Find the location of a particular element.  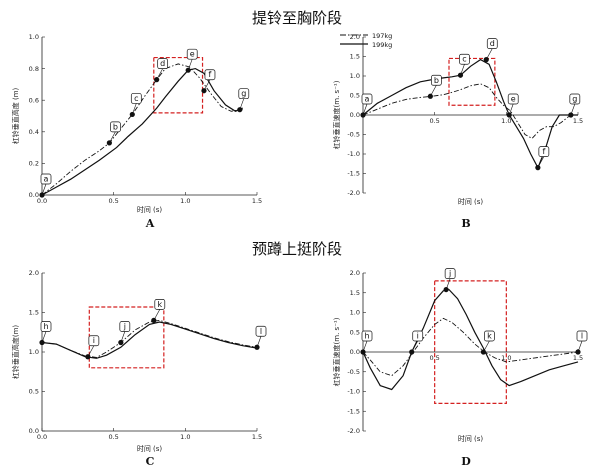

panel-c-point-label-h: h is located at coordinates (45, 326).